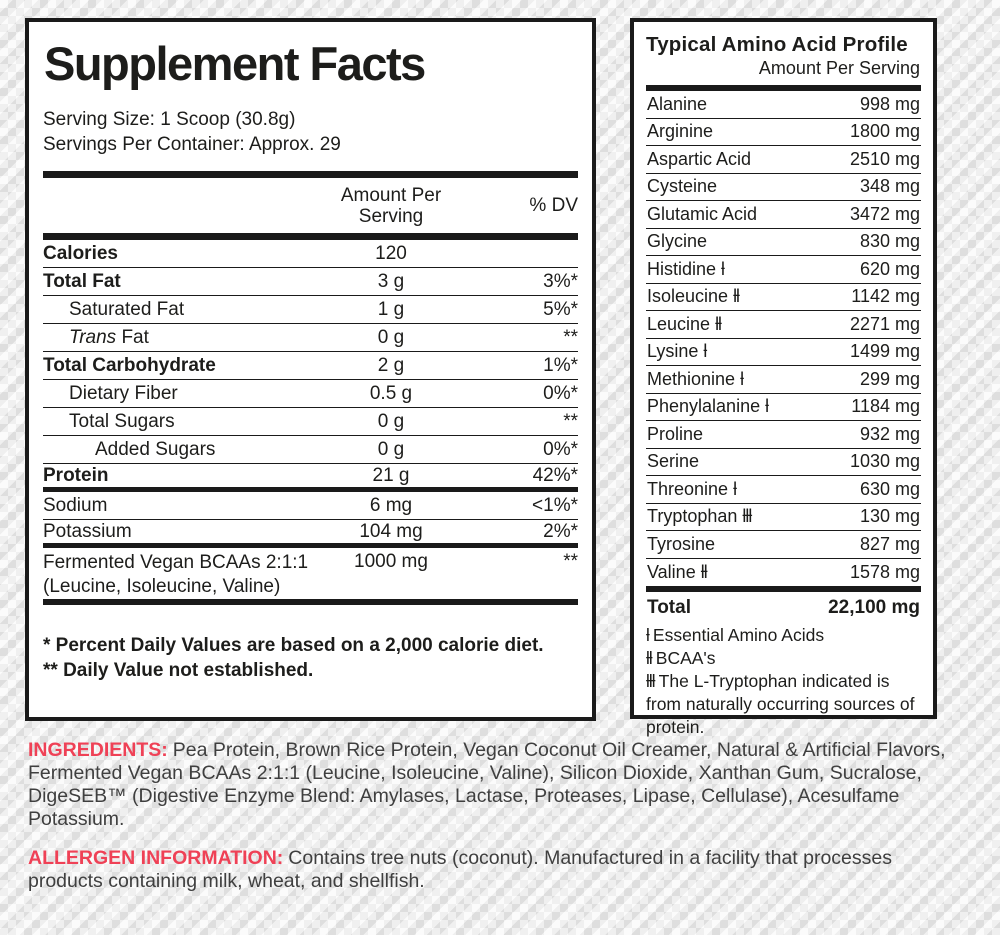 Image resolution: width=1000 pixels, height=935 pixels. What do you see at coordinates (695, 379) in the screenshot?
I see `amino-name: Methionine ƚ` at bounding box center [695, 379].